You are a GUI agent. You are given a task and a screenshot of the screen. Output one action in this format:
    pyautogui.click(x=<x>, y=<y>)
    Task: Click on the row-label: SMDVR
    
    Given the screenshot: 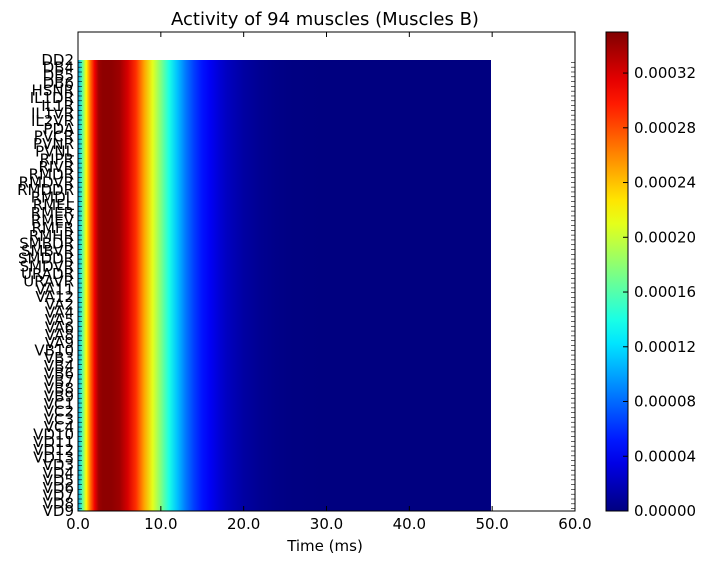 What is the action you would take?
    pyautogui.click(x=47, y=266)
    